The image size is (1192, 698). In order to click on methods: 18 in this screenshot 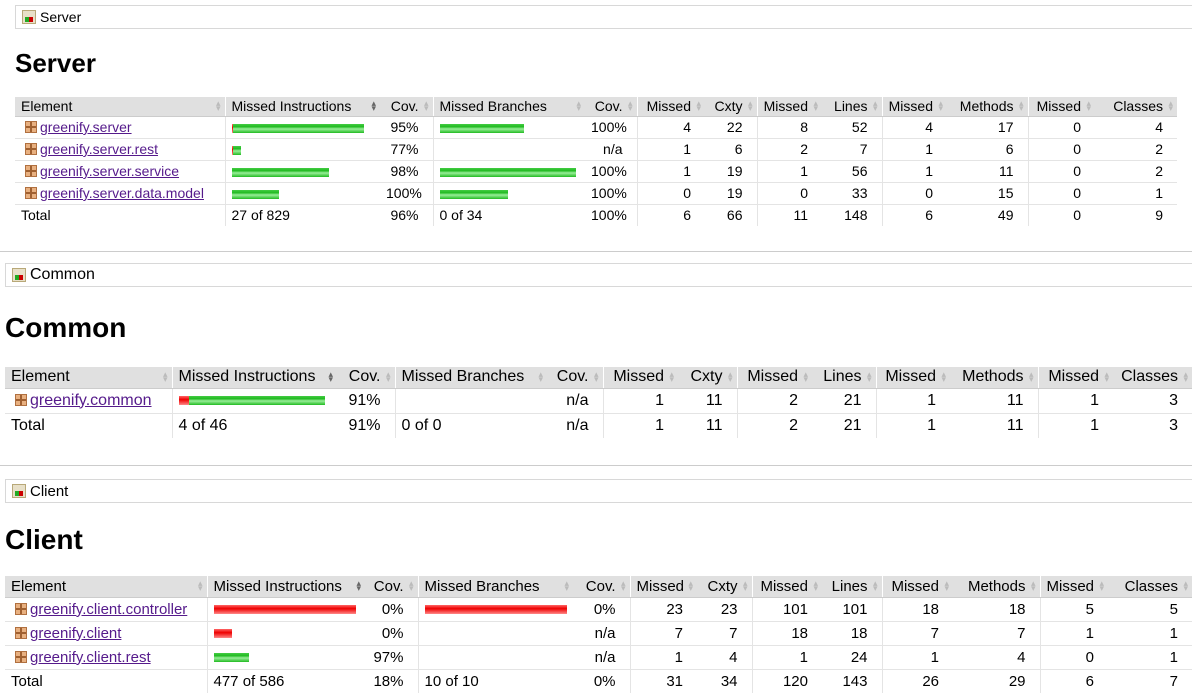, I will do `click(996, 609)`.